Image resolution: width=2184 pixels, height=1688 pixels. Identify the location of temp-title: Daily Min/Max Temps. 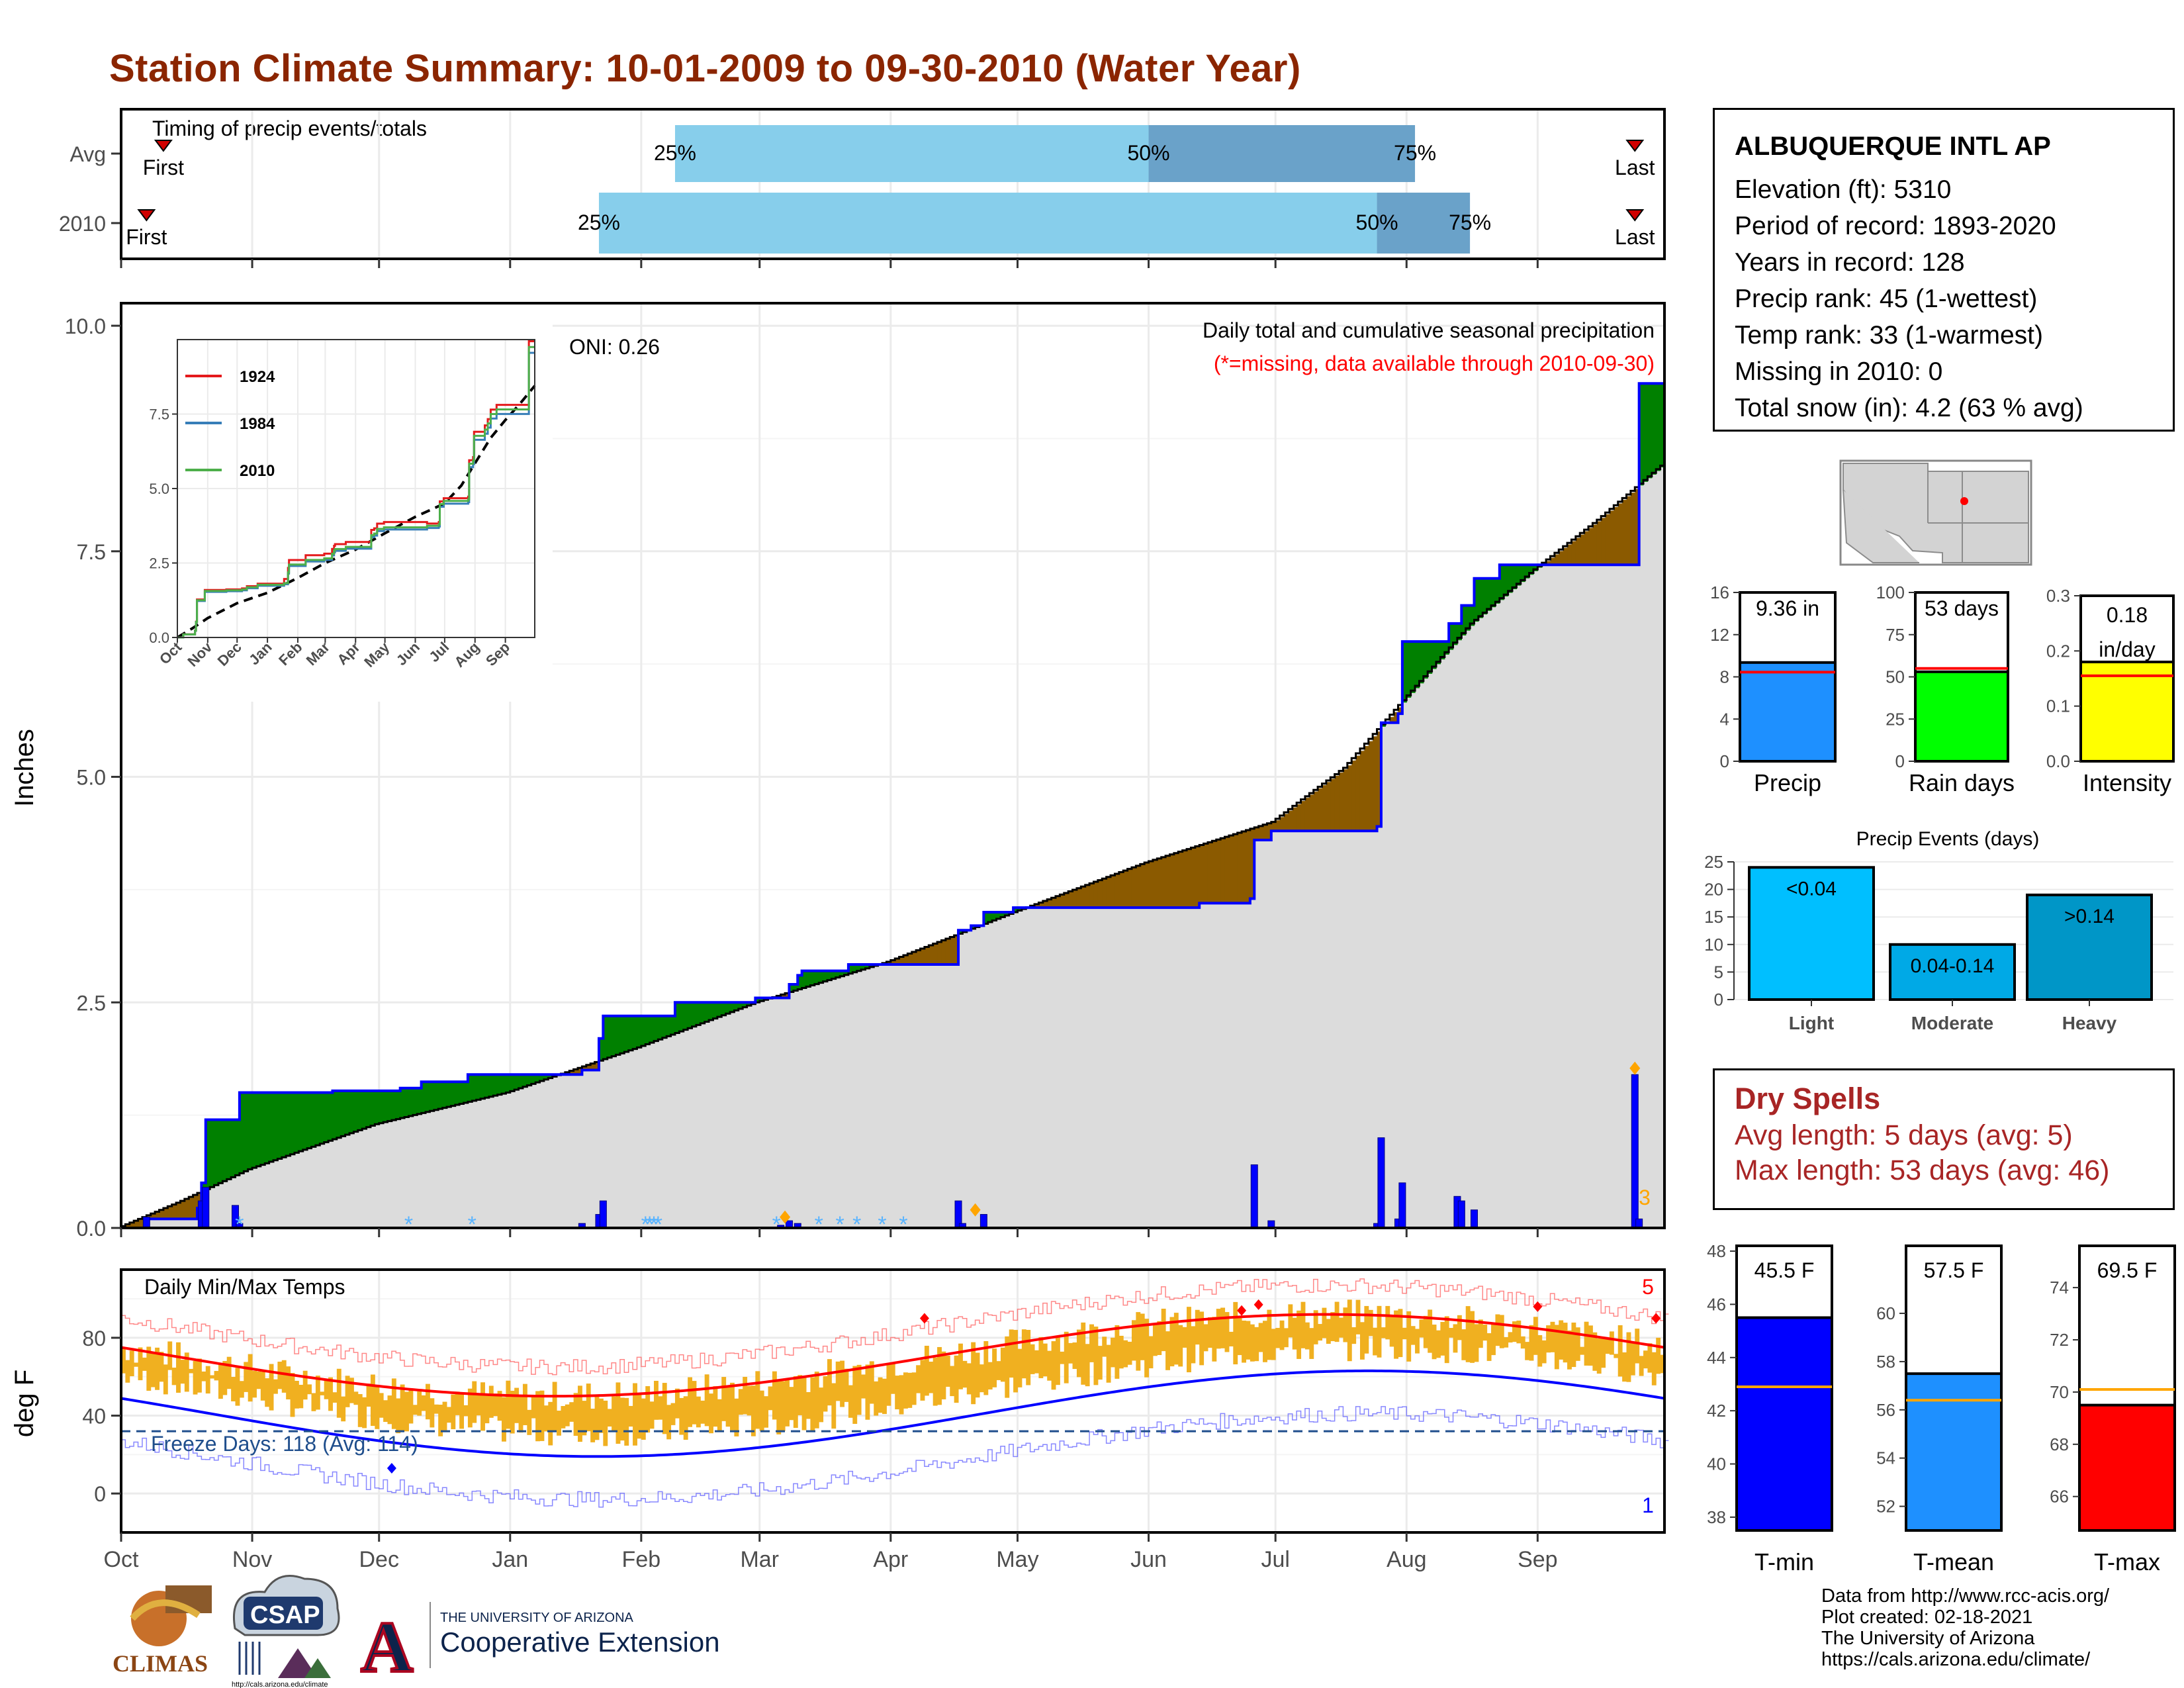
(245, 1287).